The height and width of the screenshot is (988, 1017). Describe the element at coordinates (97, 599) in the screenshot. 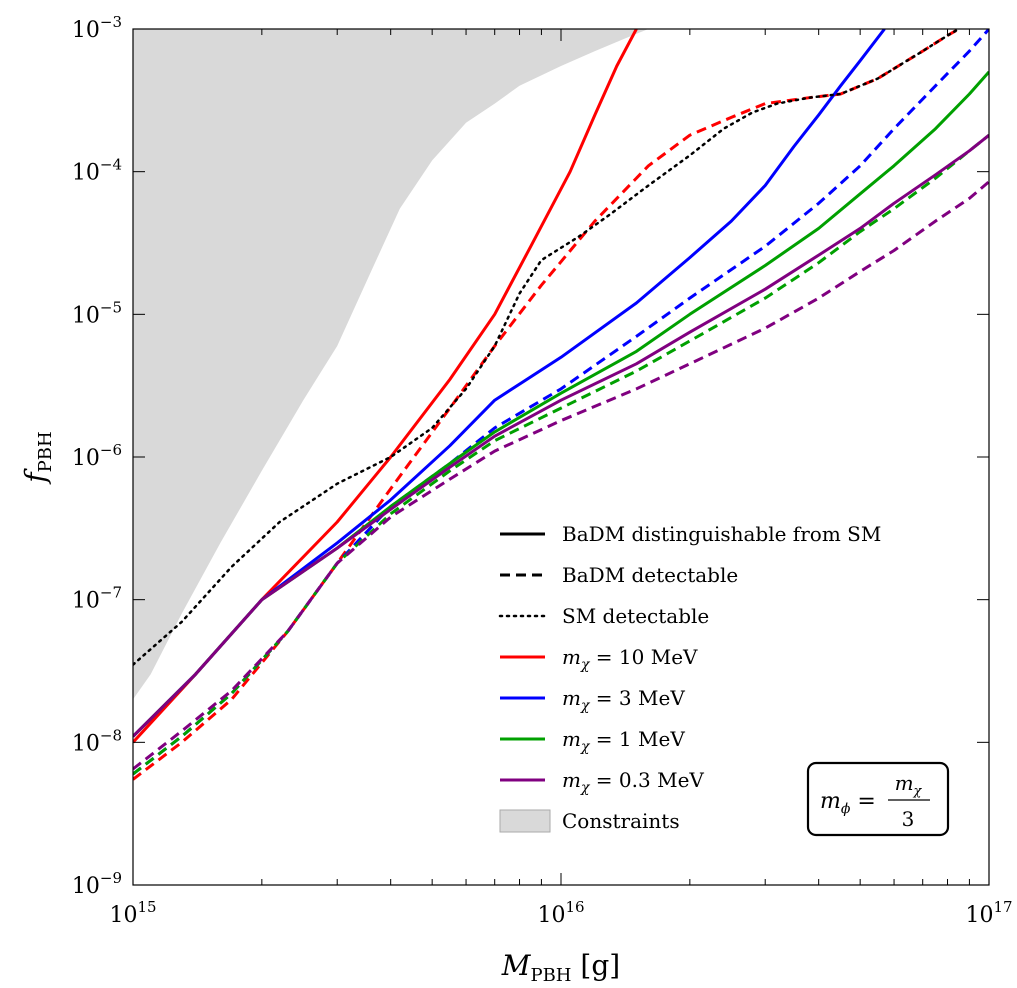

I see `y-tick-label: 10⁻⁷` at that location.